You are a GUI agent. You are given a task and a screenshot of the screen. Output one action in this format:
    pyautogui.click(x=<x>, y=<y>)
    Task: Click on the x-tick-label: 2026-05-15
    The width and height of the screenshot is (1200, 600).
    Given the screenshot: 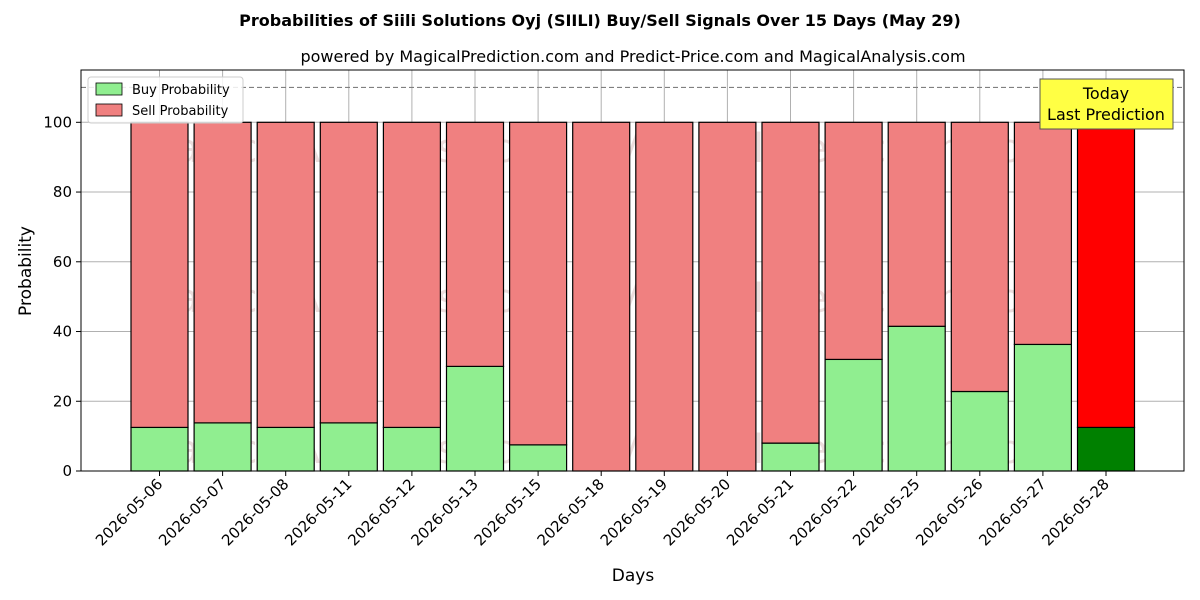 What is the action you would take?
    pyautogui.click(x=508, y=512)
    